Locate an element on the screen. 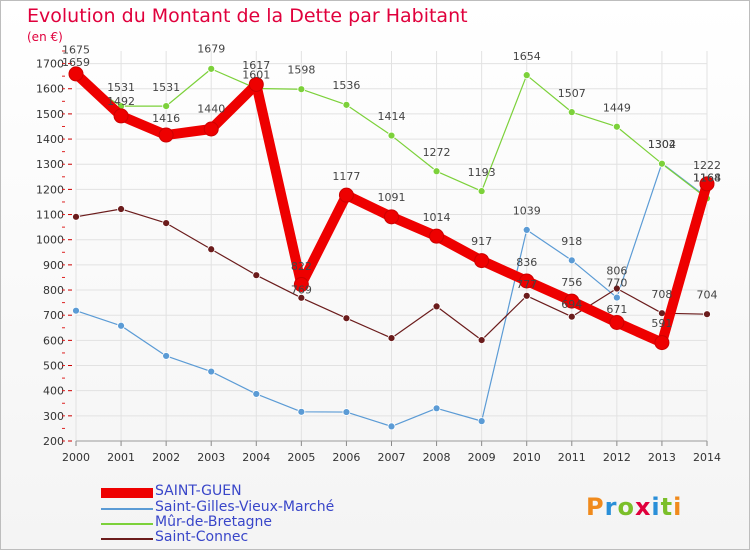 Image resolution: width=750 pixels, height=550 pixels. y-tick-label: 1200 is located at coordinates (50, 189).